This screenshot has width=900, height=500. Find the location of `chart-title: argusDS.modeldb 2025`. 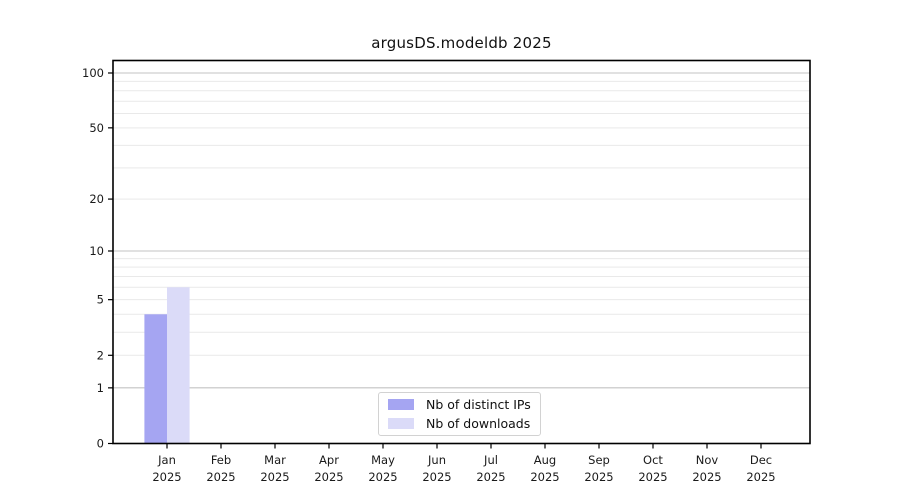

chart-title: argusDS.modeldb 2025 is located at coordinates (461, 43).